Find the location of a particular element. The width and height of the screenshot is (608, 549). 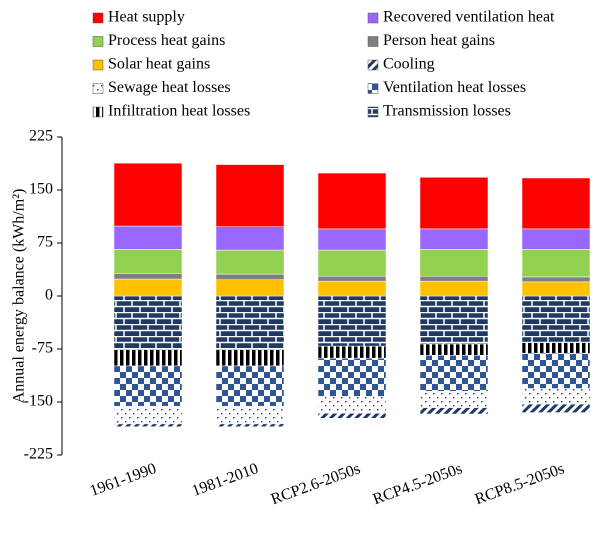

y-axis-label: Annual energy balance (kWh/m²) is located at coordinates (19, 296).